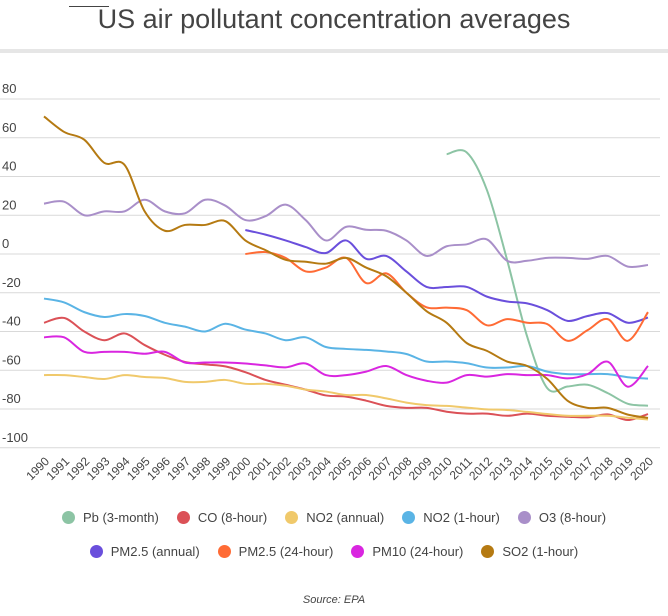 The height and width of the screenshot is (616, 668). What do you see at coordinates (5, 243) in the screenshot?
I see `y-tick-label: 0` at bounding box center [5, 243].